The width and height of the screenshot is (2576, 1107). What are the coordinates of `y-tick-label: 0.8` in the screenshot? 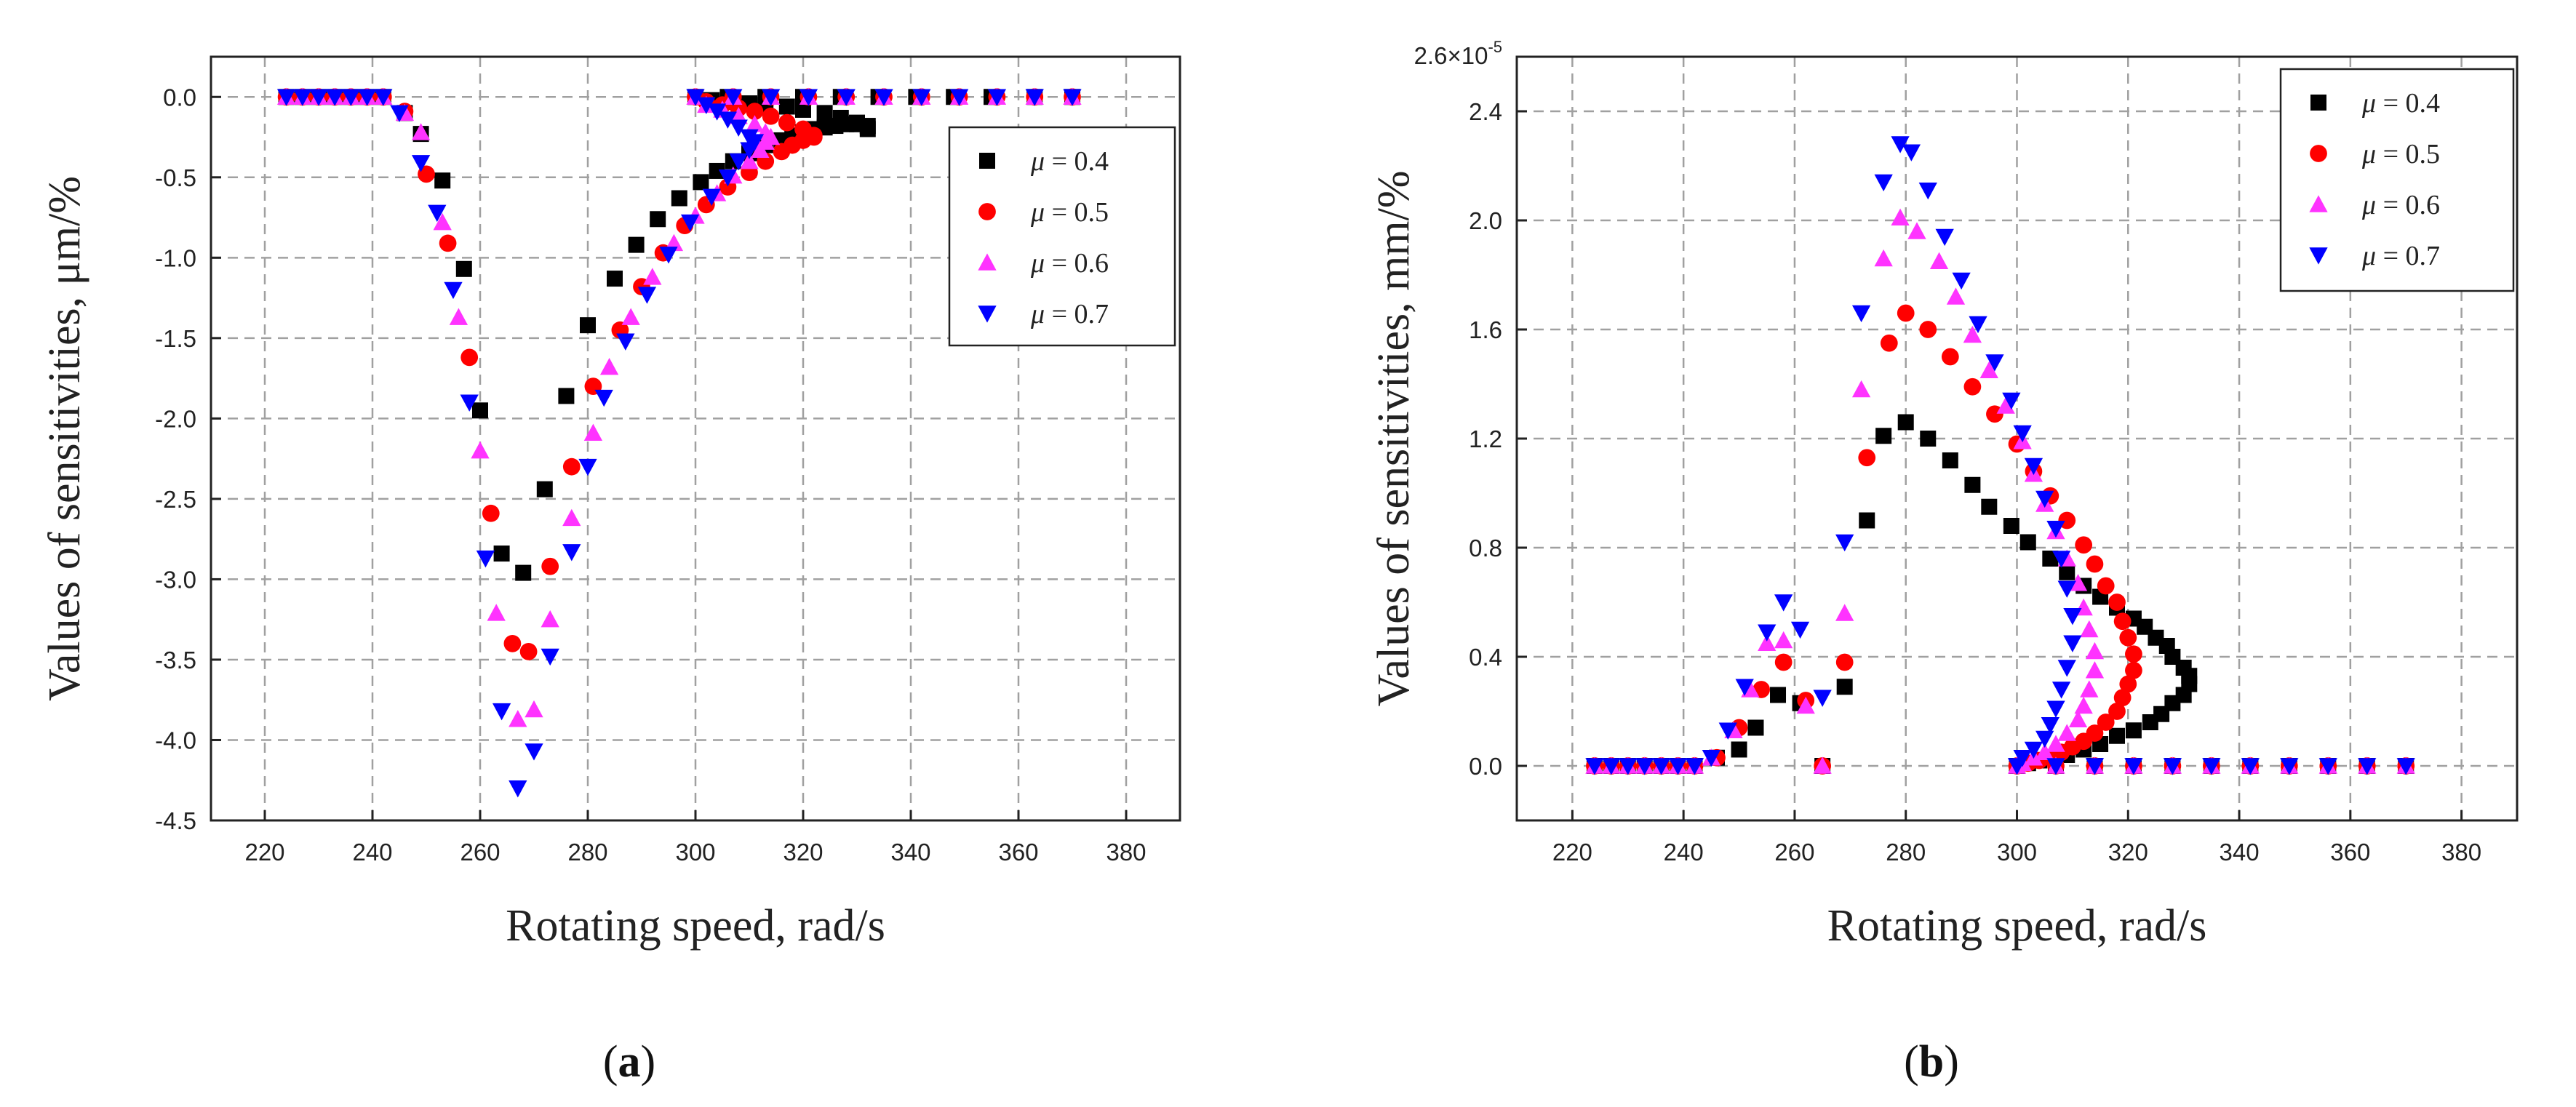 It's located at (1485, 549).